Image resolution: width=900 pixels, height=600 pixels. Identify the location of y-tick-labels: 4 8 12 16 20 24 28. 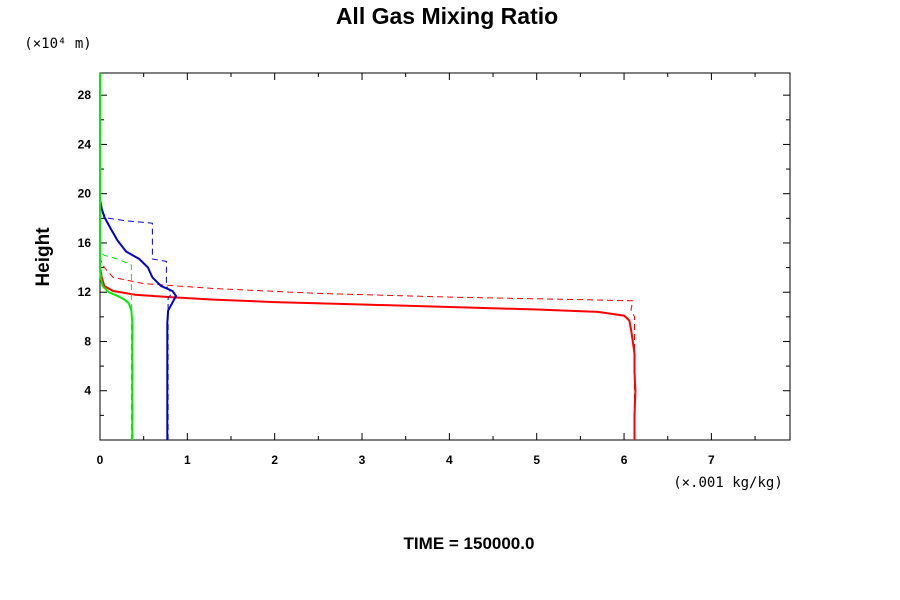
(85, 243).